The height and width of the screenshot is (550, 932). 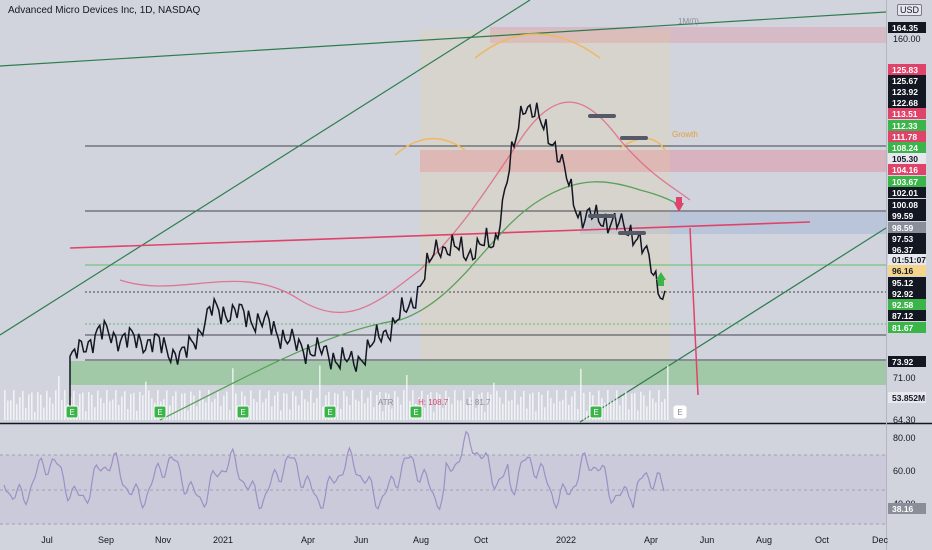 What do you see at coordinates (903, 362) in the screenshot?
I see `price-badge-label: 73.92` at bounding box center [903, 362].